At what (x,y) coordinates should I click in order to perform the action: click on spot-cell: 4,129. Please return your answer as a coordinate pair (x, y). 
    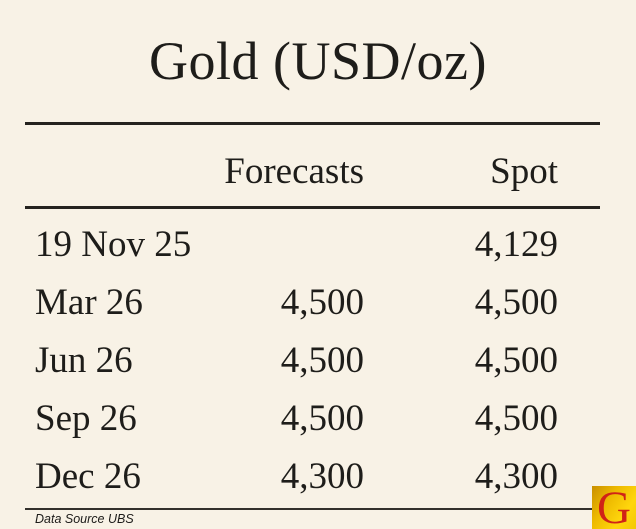
    Looking at the image, I should click on (516, 244).